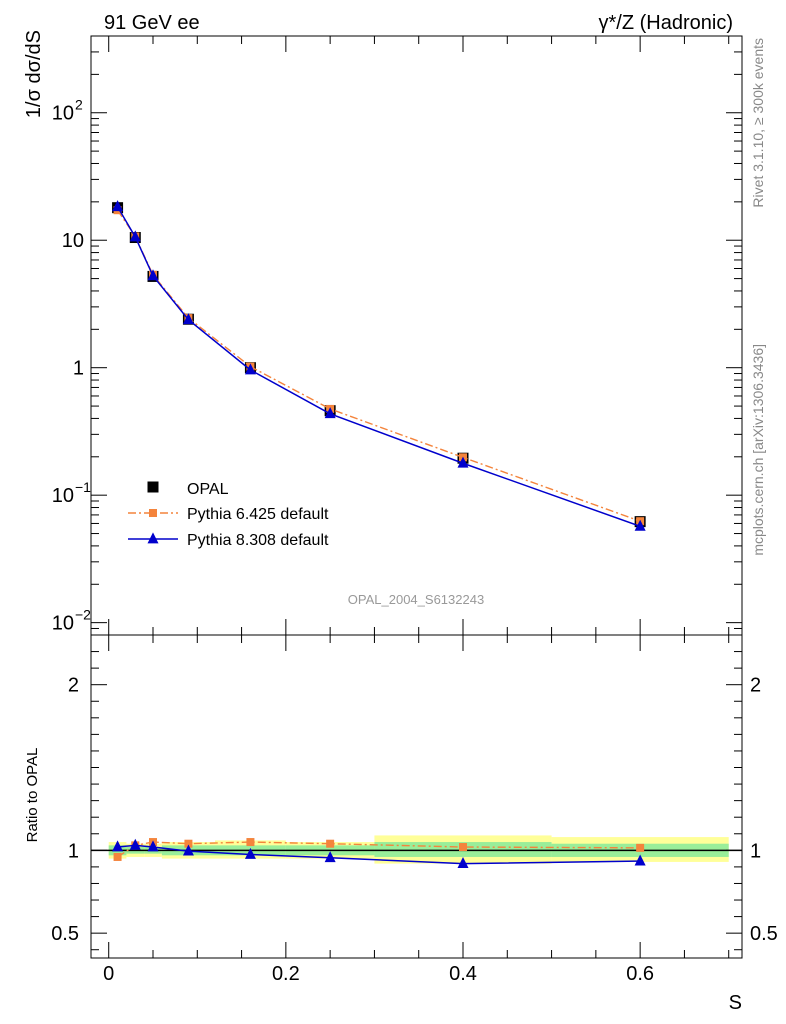 The image size is (786, 1024). What do you see at coordinates (286, 974) in the screenshot?
I see `x-tick-label: 0.2` at bounding box center [286, 974].